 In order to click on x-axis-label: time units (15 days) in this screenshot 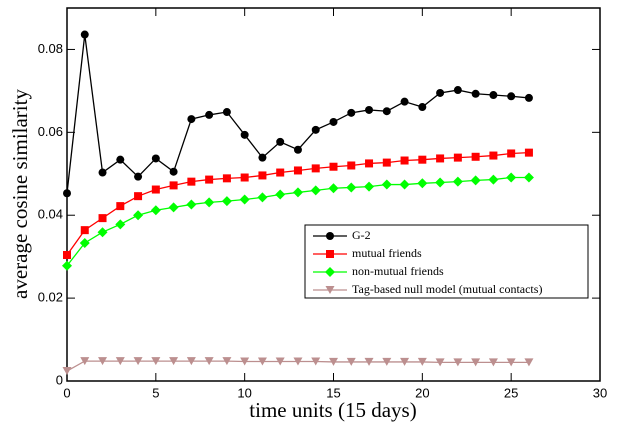, I will do `click(332, 410)`.